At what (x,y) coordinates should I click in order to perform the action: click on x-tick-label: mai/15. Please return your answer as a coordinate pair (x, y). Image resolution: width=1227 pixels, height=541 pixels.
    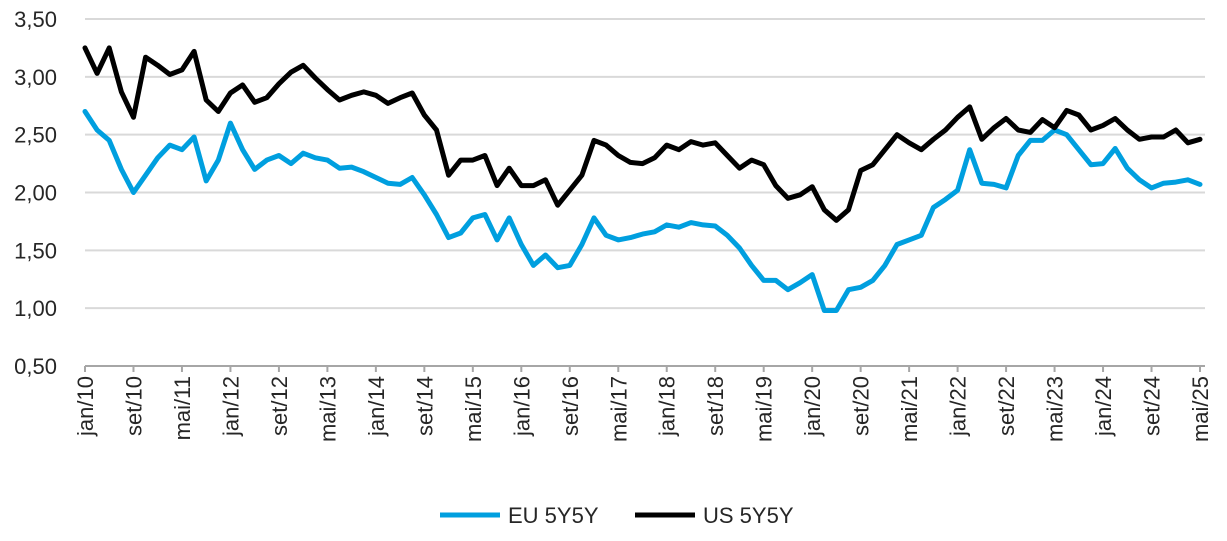
    Looking at the image, I should click on (473, 409).